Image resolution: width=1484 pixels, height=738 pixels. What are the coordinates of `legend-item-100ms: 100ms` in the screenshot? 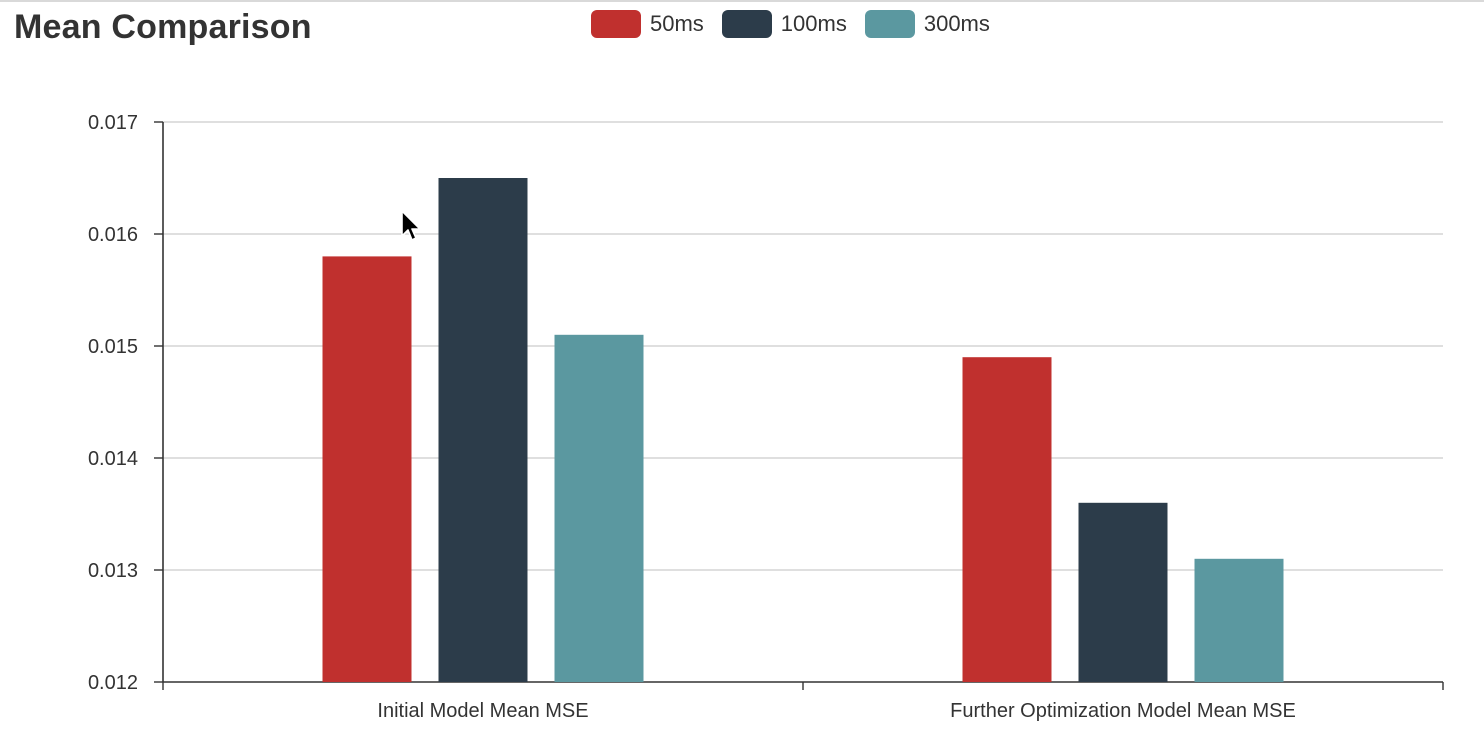 It's located at (784, 24).